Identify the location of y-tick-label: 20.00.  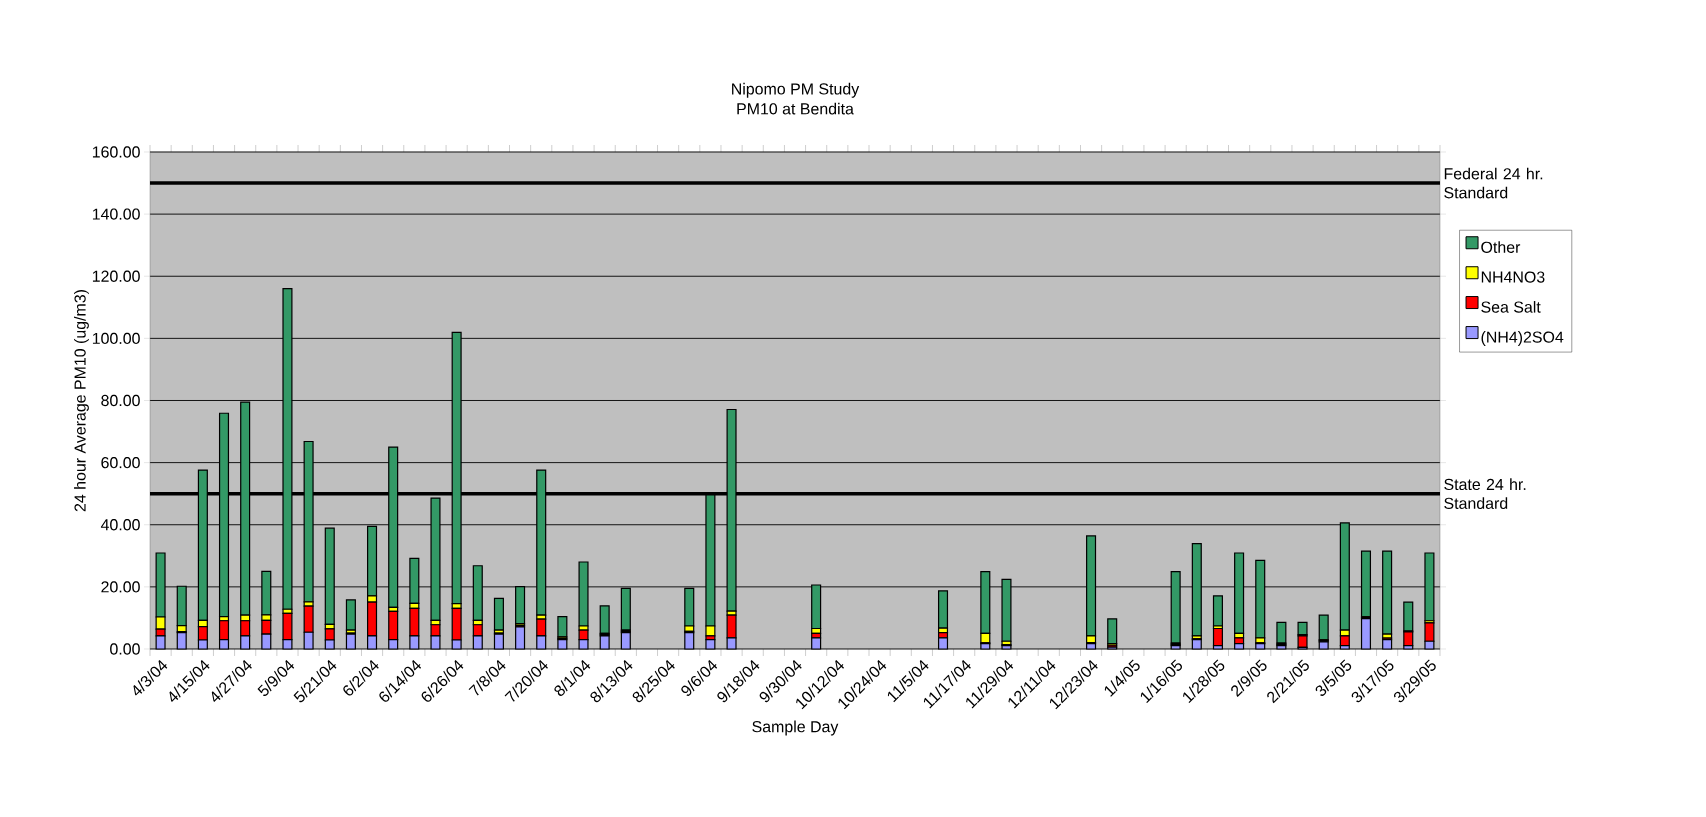
(120, 587).